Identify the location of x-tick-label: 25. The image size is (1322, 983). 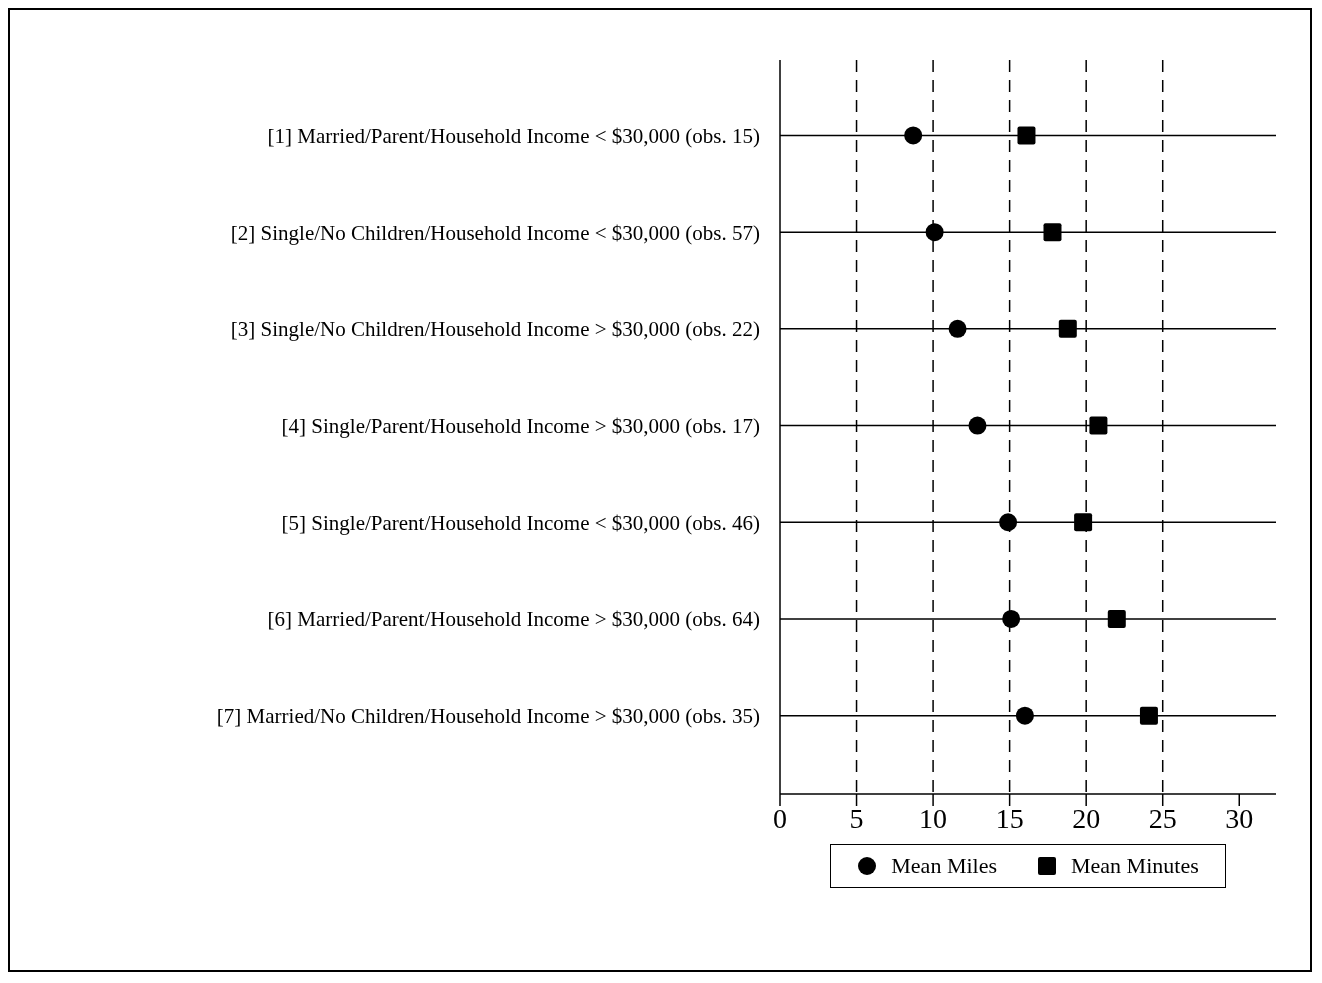
(1162, 818).